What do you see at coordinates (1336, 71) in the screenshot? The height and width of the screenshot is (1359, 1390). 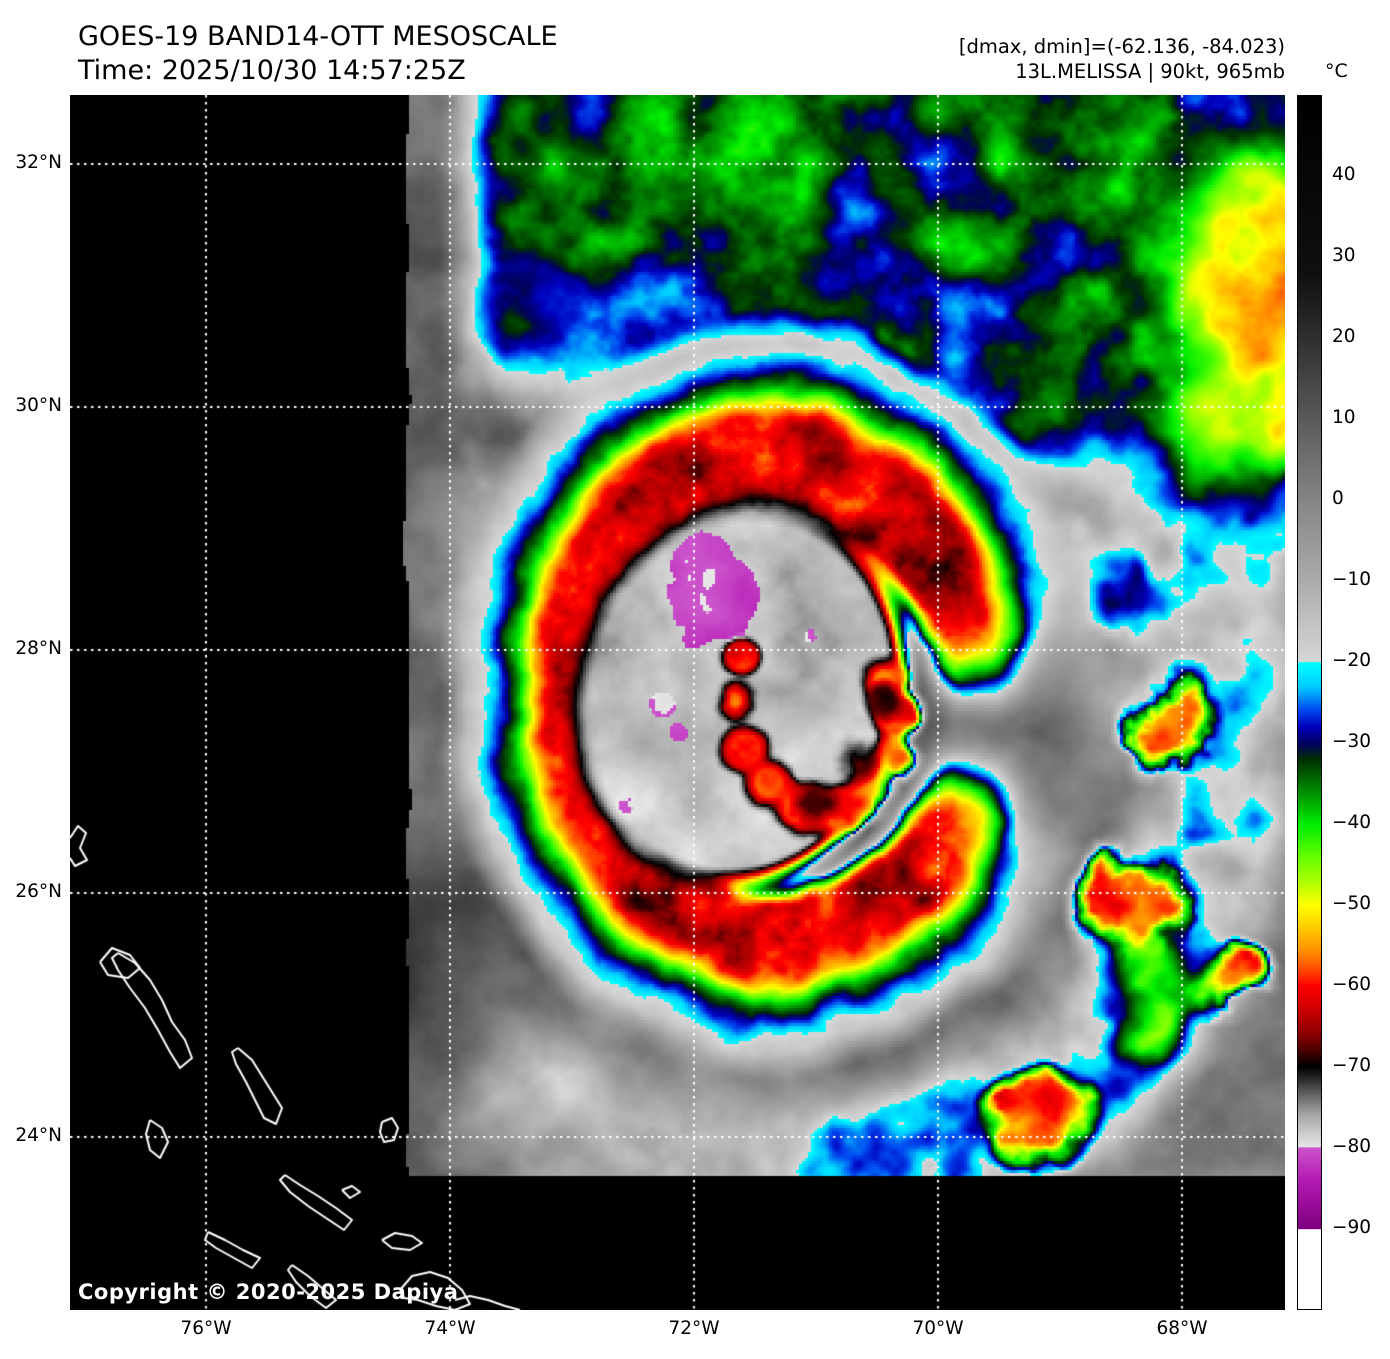 I see `colorbar-unit-label: °C` at bounding box center [1336, 71].